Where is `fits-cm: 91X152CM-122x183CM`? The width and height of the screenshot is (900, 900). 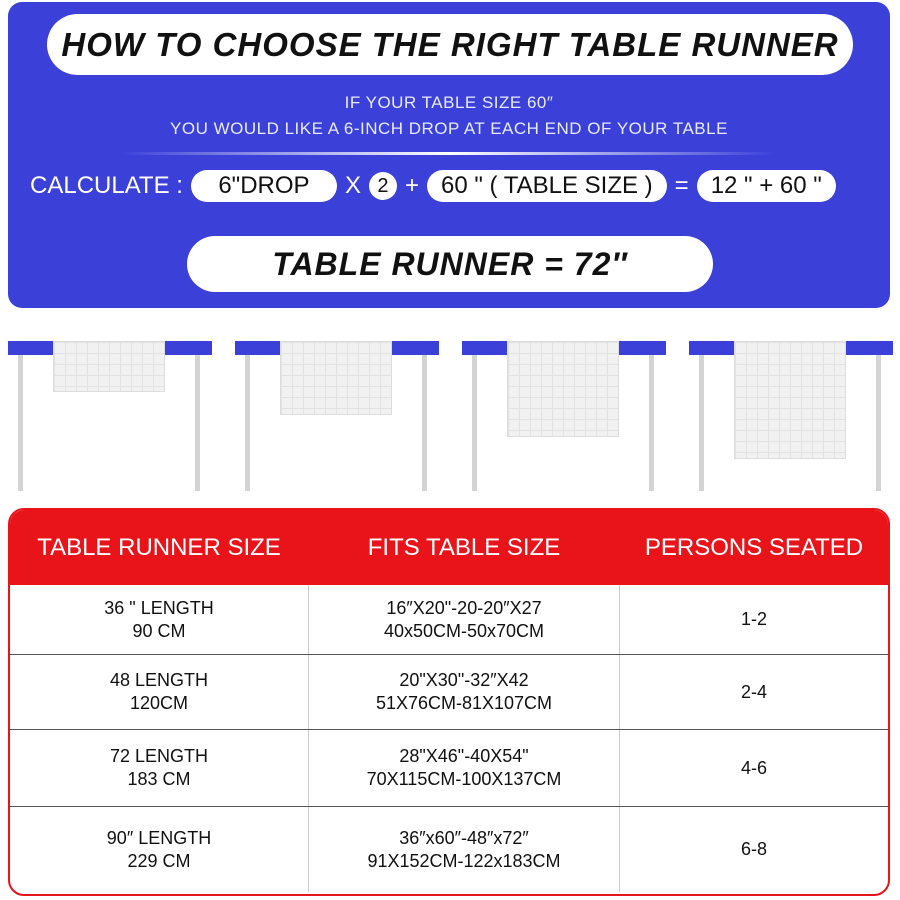
fits-cm: 91X152CM-122x183CM is located at coordinates (464, 860).